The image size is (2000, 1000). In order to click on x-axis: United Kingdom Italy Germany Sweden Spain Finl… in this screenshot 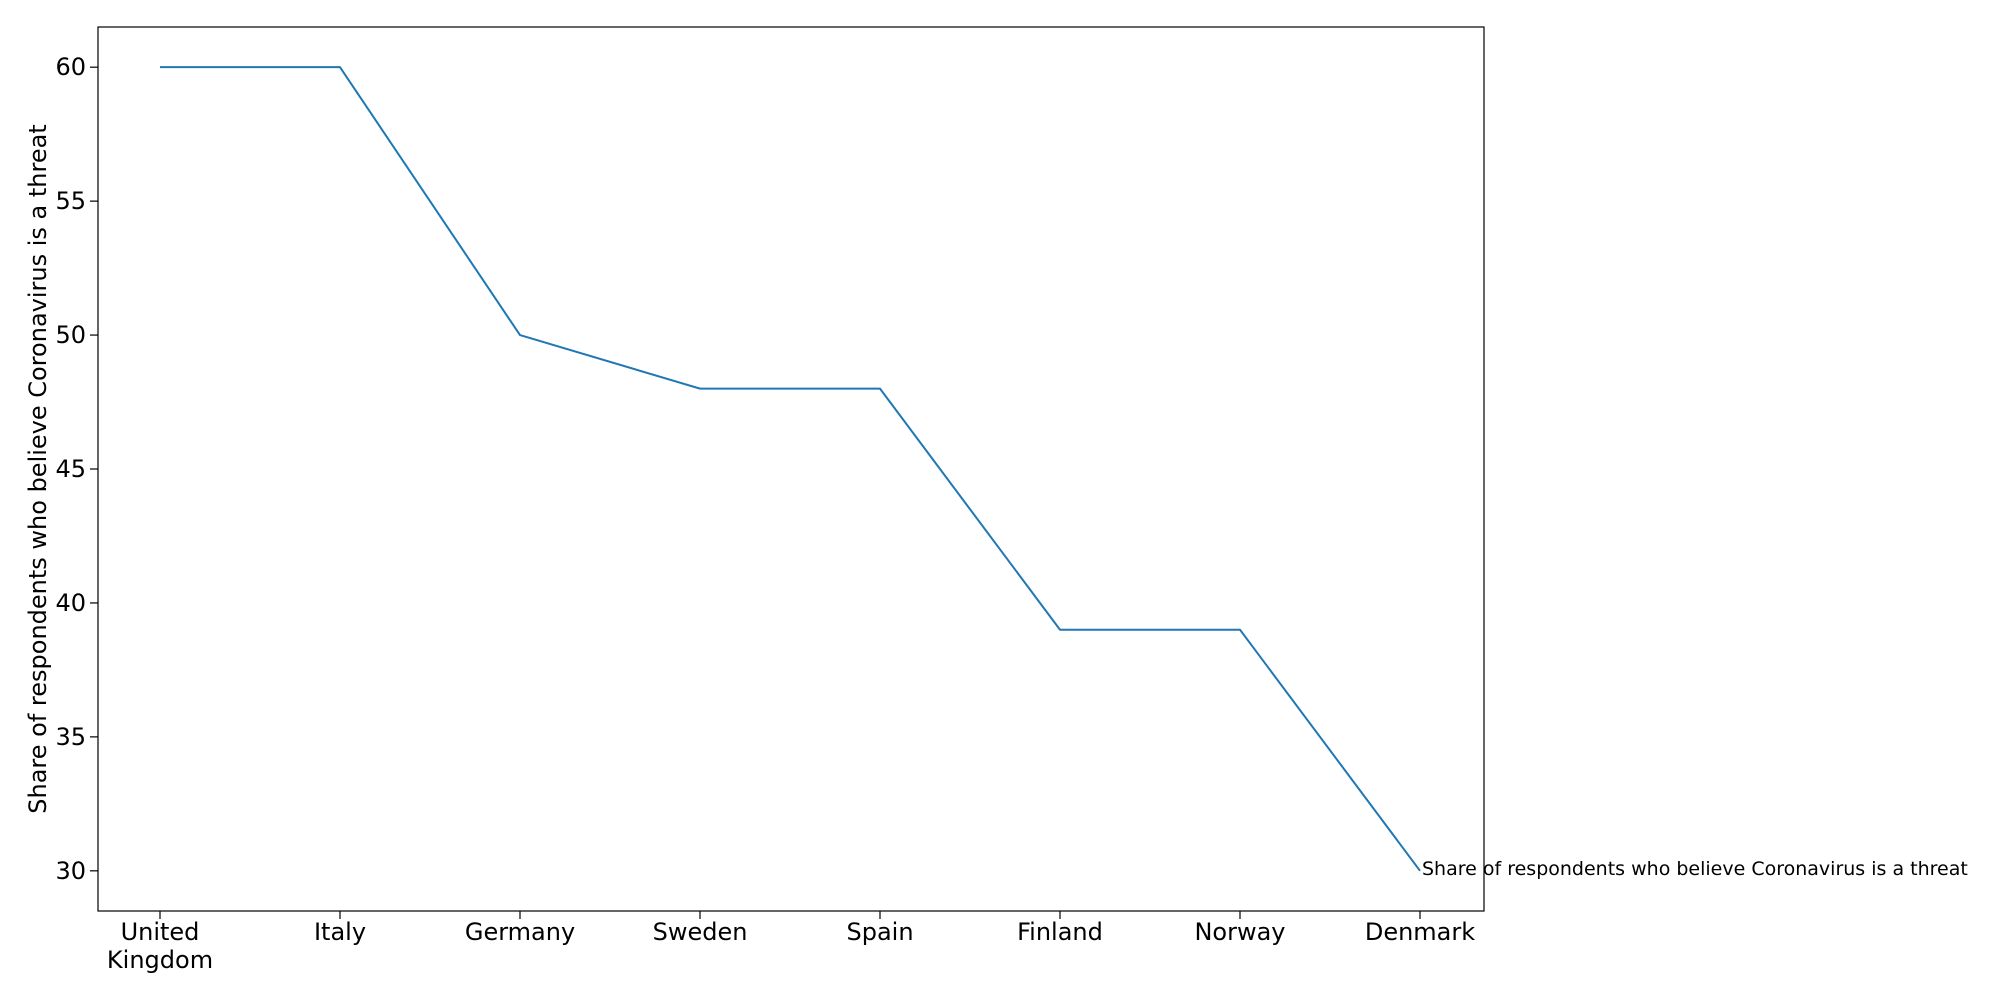, I will do `click(791, 942)`.